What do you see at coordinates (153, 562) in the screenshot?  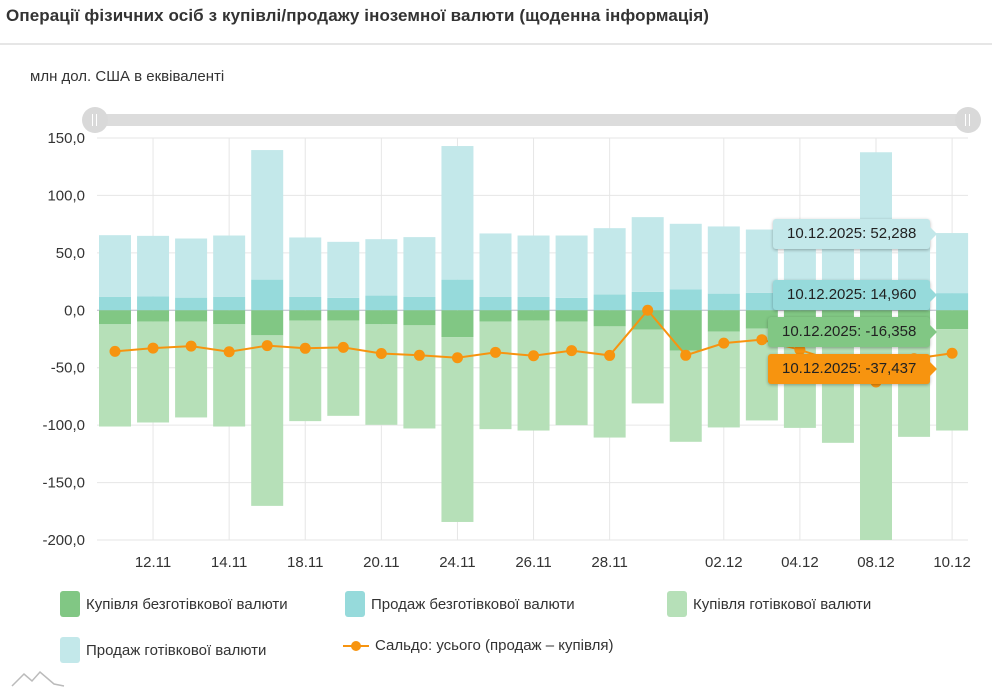 I see `x-tick-label: 12.11` at bounding box center [153, 562].